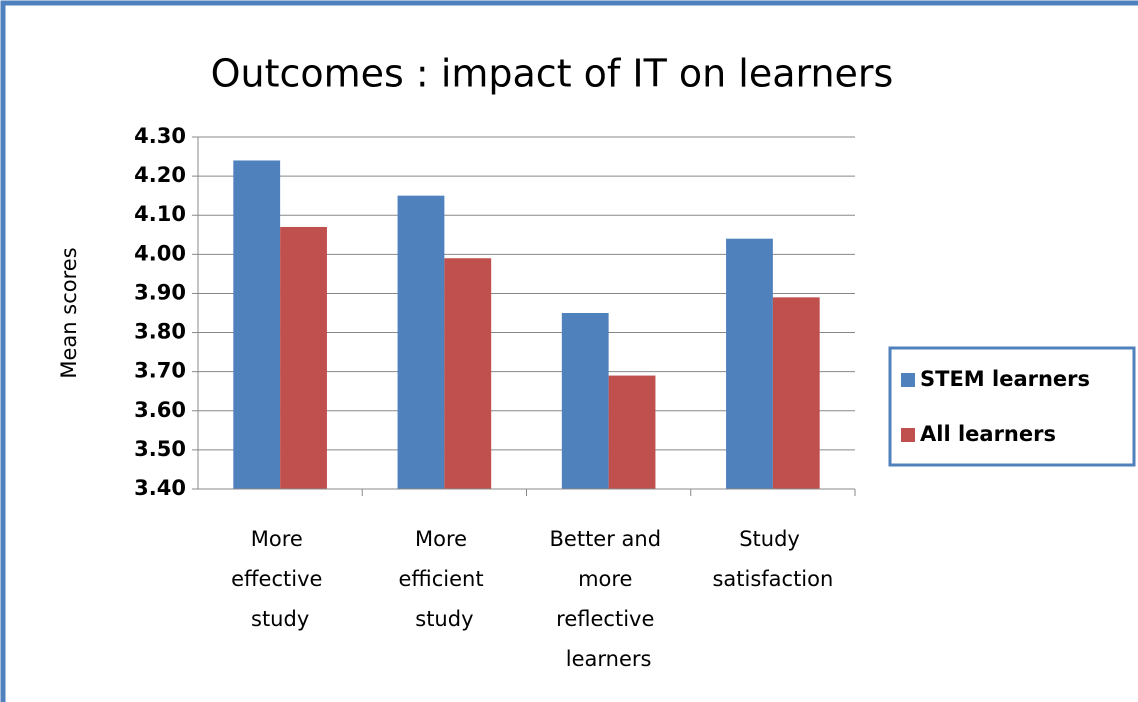  Describe the element at coordinates (160, 253) in the screenshot. I see `y-tick-label: 4.00` at that location.